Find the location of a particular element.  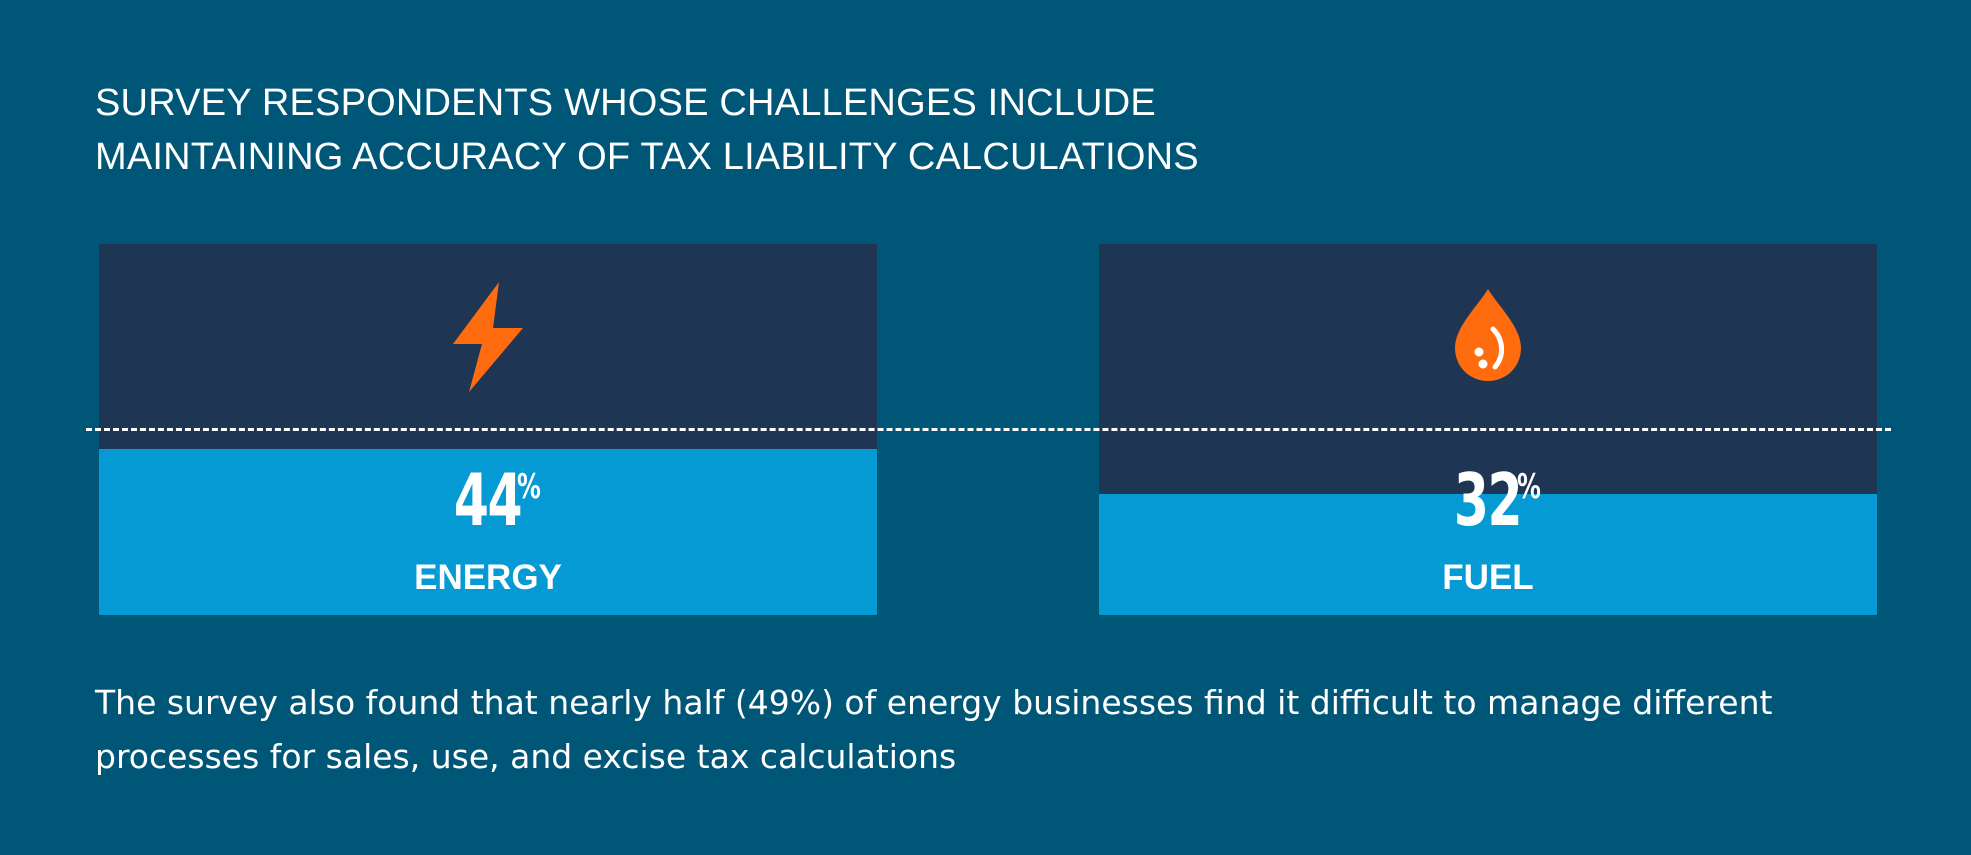

fuel-drop-dot-upper is located at coordinates (1479, 352).